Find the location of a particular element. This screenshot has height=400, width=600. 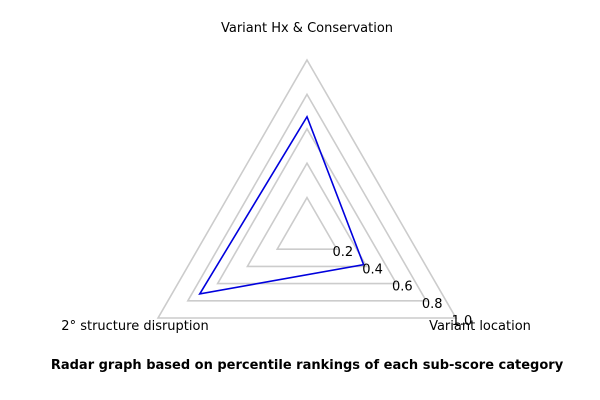

tick-label: 1.0 is located at coordinates (462, 321).